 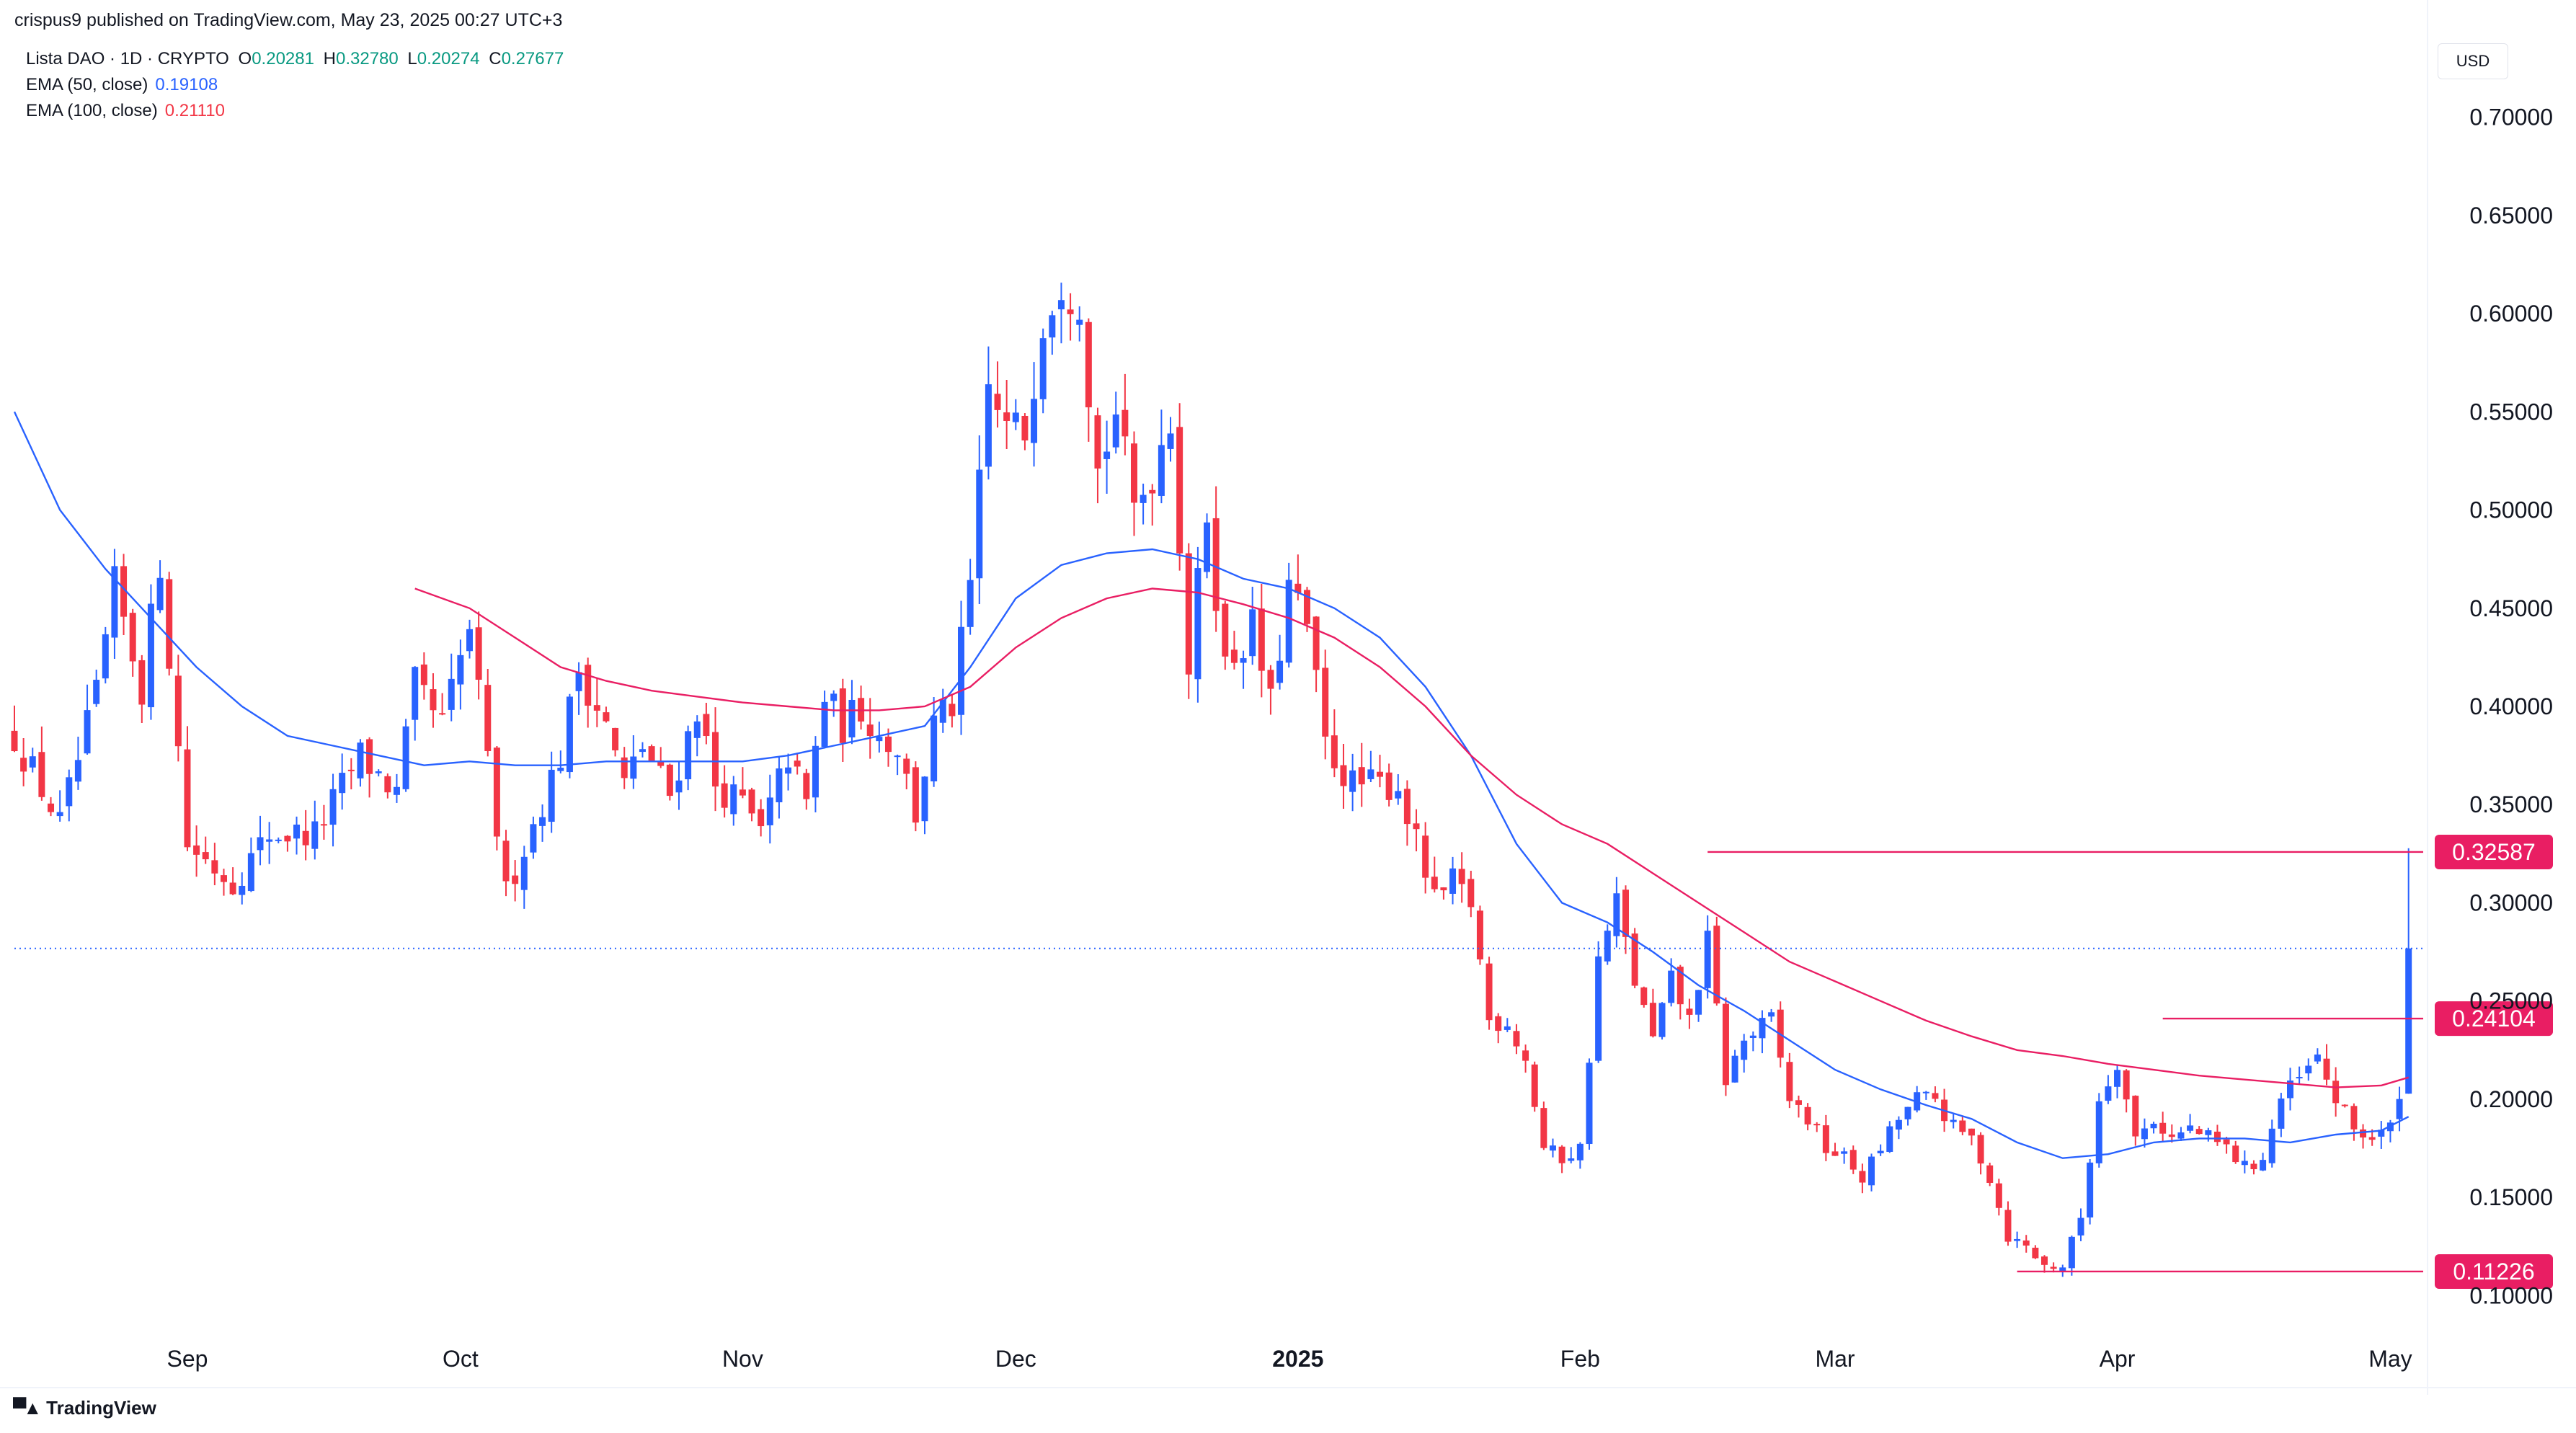 I want to click on y-tick-label: 0.15000, so click(x=2511, y=1197).